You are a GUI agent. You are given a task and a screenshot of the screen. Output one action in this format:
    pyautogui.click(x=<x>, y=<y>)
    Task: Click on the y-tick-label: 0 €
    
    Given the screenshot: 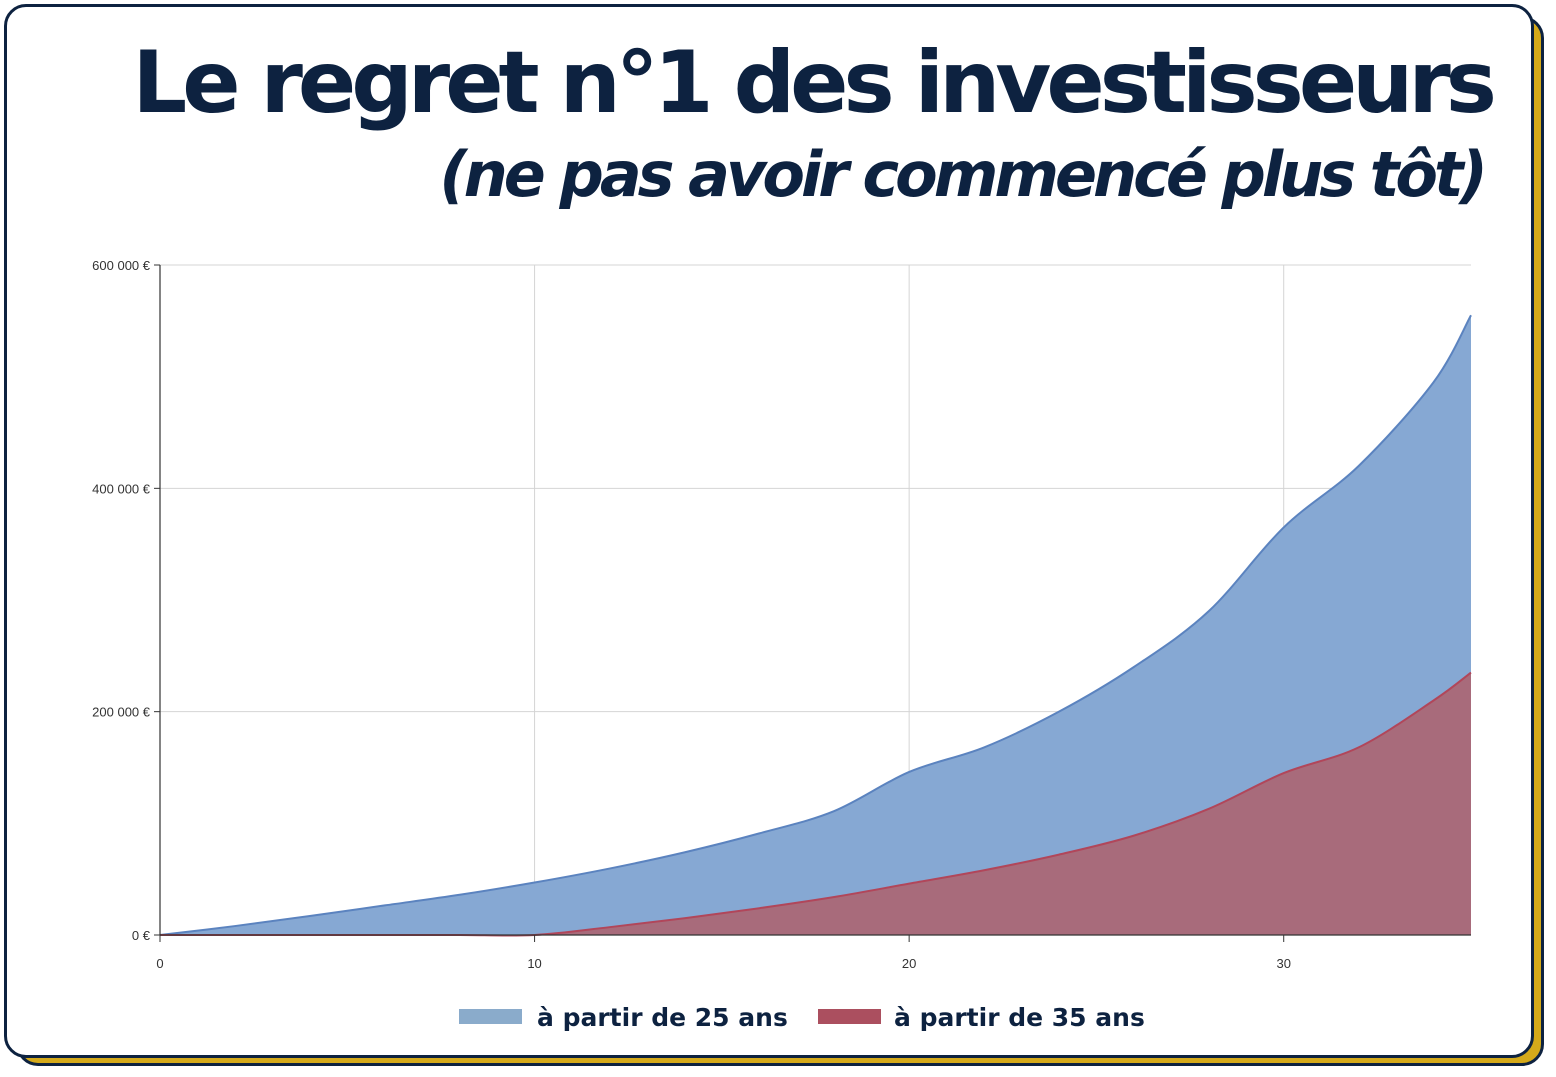 What is the action you would take?
    pyautogui.click(x=141, y=935)
    